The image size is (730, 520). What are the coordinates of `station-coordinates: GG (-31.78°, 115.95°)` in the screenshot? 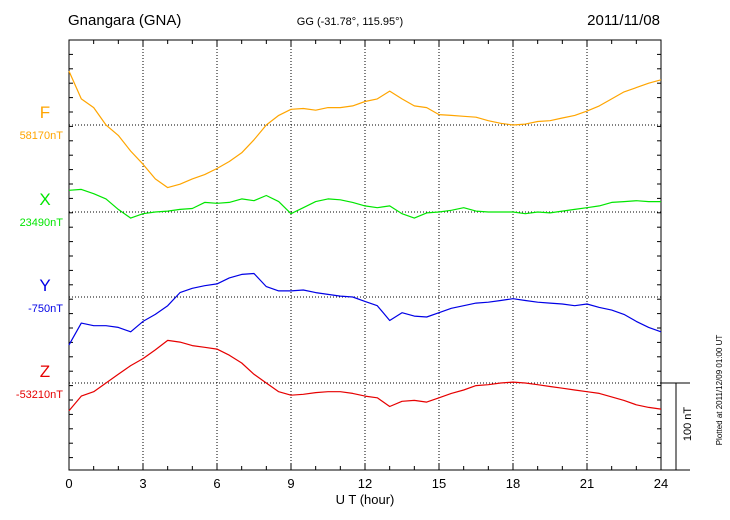 It's located at (350, 22).